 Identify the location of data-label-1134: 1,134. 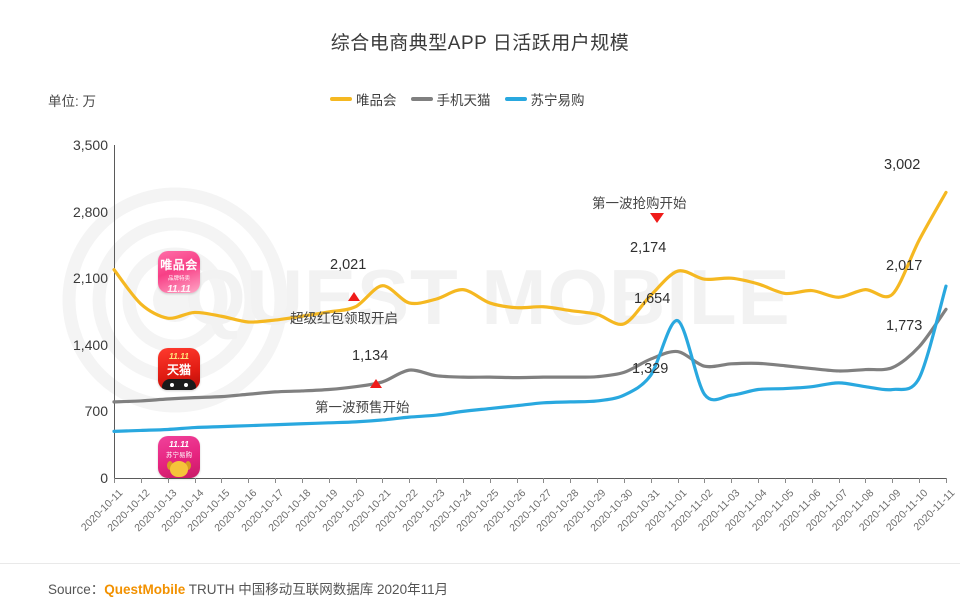
(370, 356).